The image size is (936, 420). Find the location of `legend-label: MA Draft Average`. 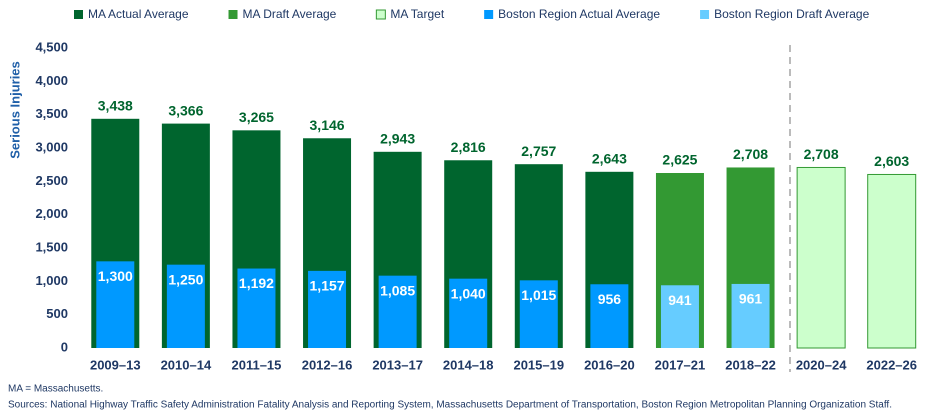

legend-label: MA Draft Average is located at coordinates (290, 14).